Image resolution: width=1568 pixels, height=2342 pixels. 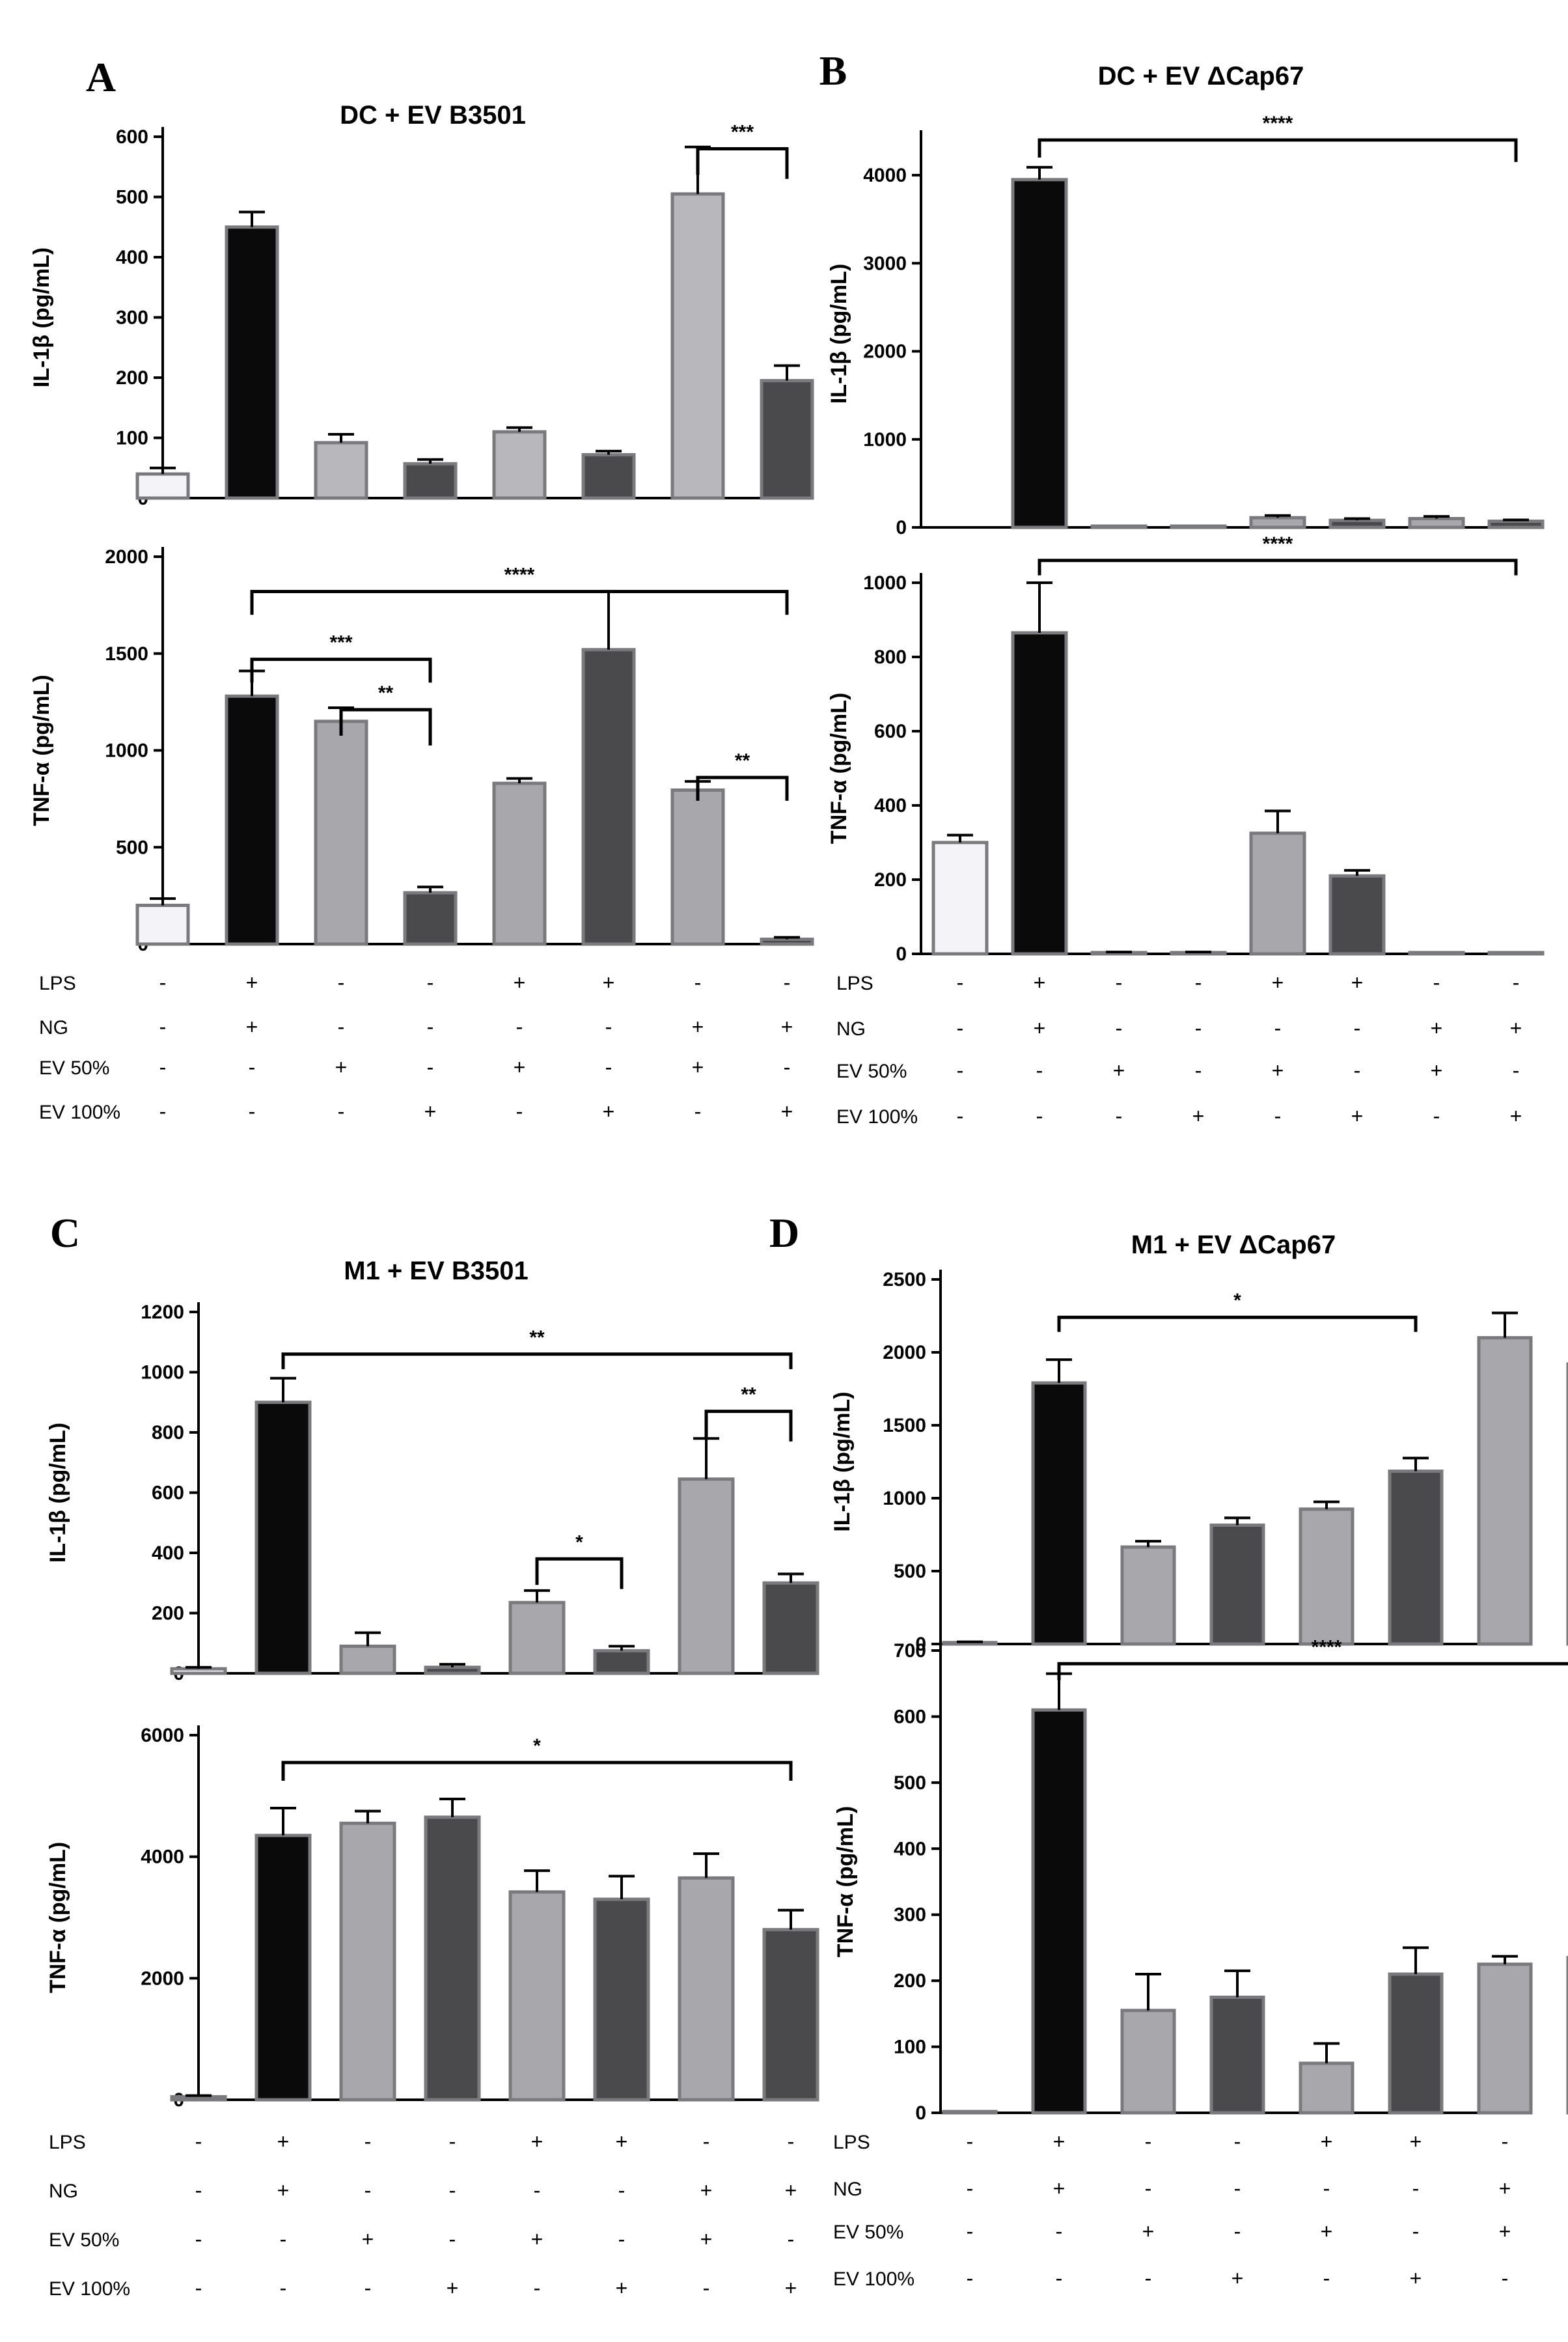 What do you see at coordinates (871, 1071) in the screenshot?
I see `condition-row-label: EV 50%` at bounding box center [871, 1071].